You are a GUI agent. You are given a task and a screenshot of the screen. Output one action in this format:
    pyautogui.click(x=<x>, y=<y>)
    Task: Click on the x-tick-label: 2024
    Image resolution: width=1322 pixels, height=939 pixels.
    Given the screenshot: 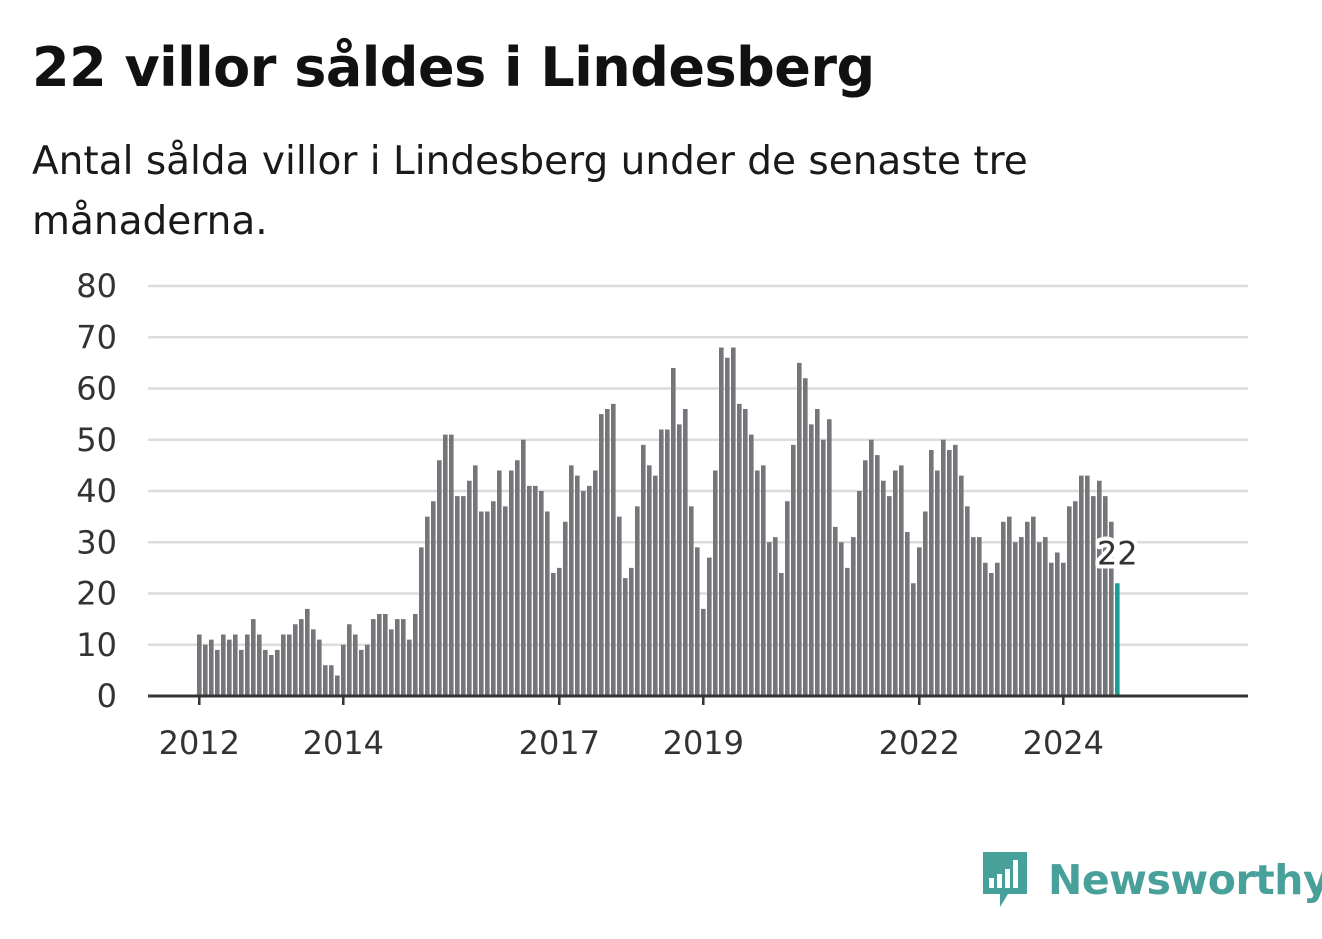 What is the action you would take?
    pyautogui.click(x=1063, y=743)
    